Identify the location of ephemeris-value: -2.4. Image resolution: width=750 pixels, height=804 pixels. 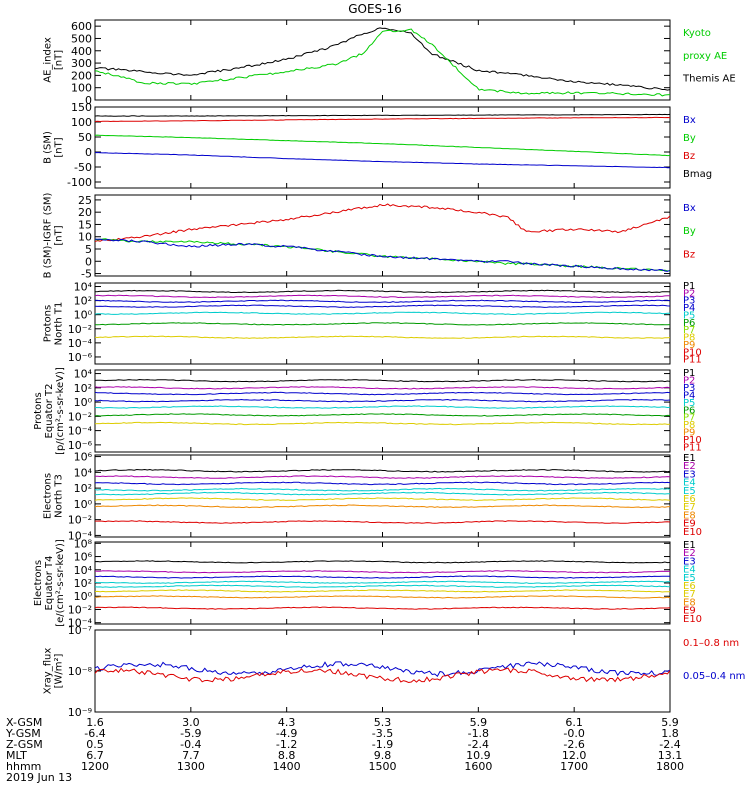
(478, 744).